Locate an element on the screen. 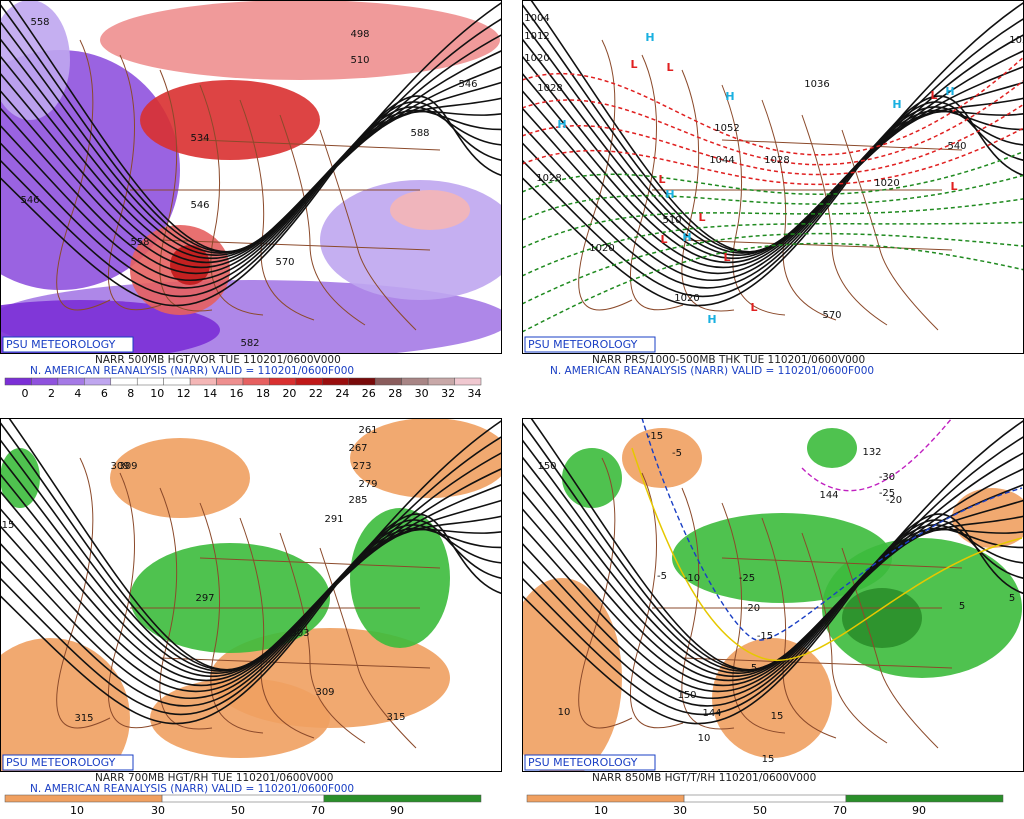 The image size is (1024, 819). colorbar-label: 30 is located at coordinates (680, 810).